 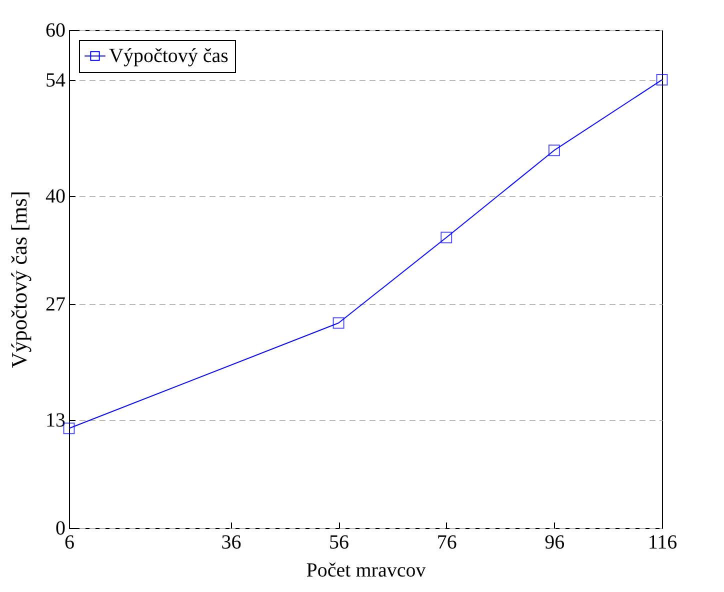 I want to click on y-tick-label: 0, so click(x=61, y=529).